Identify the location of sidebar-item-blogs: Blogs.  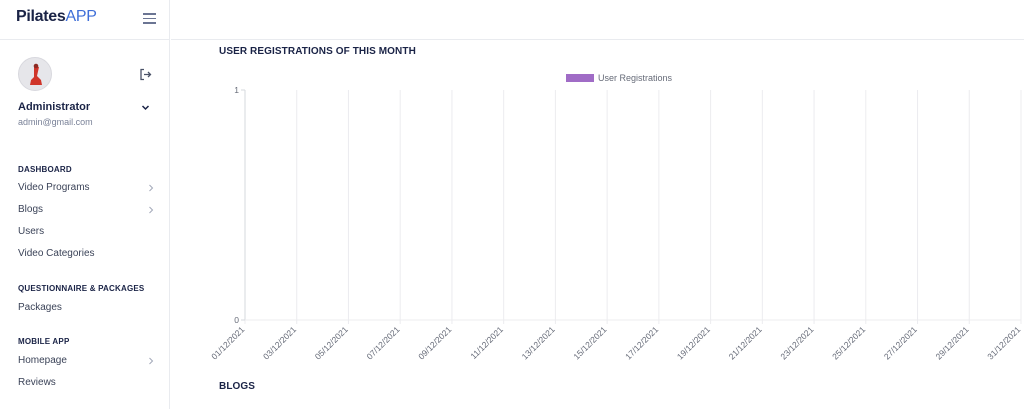
(88, 211).